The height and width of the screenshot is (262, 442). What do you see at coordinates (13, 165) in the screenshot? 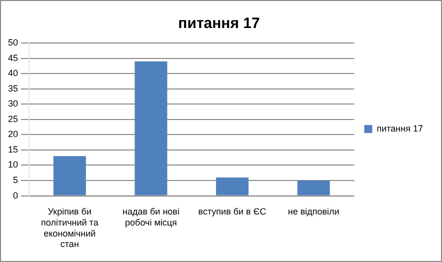
I see `y-tick-label: 10` at bounding box center [13, 165].